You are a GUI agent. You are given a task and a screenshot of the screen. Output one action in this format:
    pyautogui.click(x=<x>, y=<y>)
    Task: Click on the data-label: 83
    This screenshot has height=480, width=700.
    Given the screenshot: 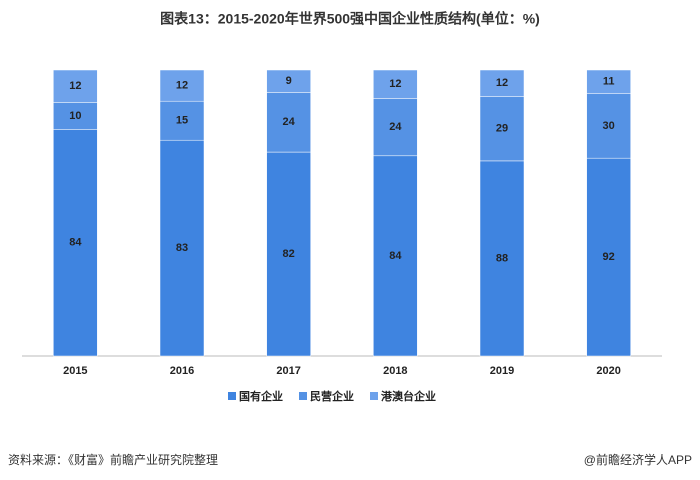 What is the action you would take?
    pyautogui.click(x=182, y=248)
    